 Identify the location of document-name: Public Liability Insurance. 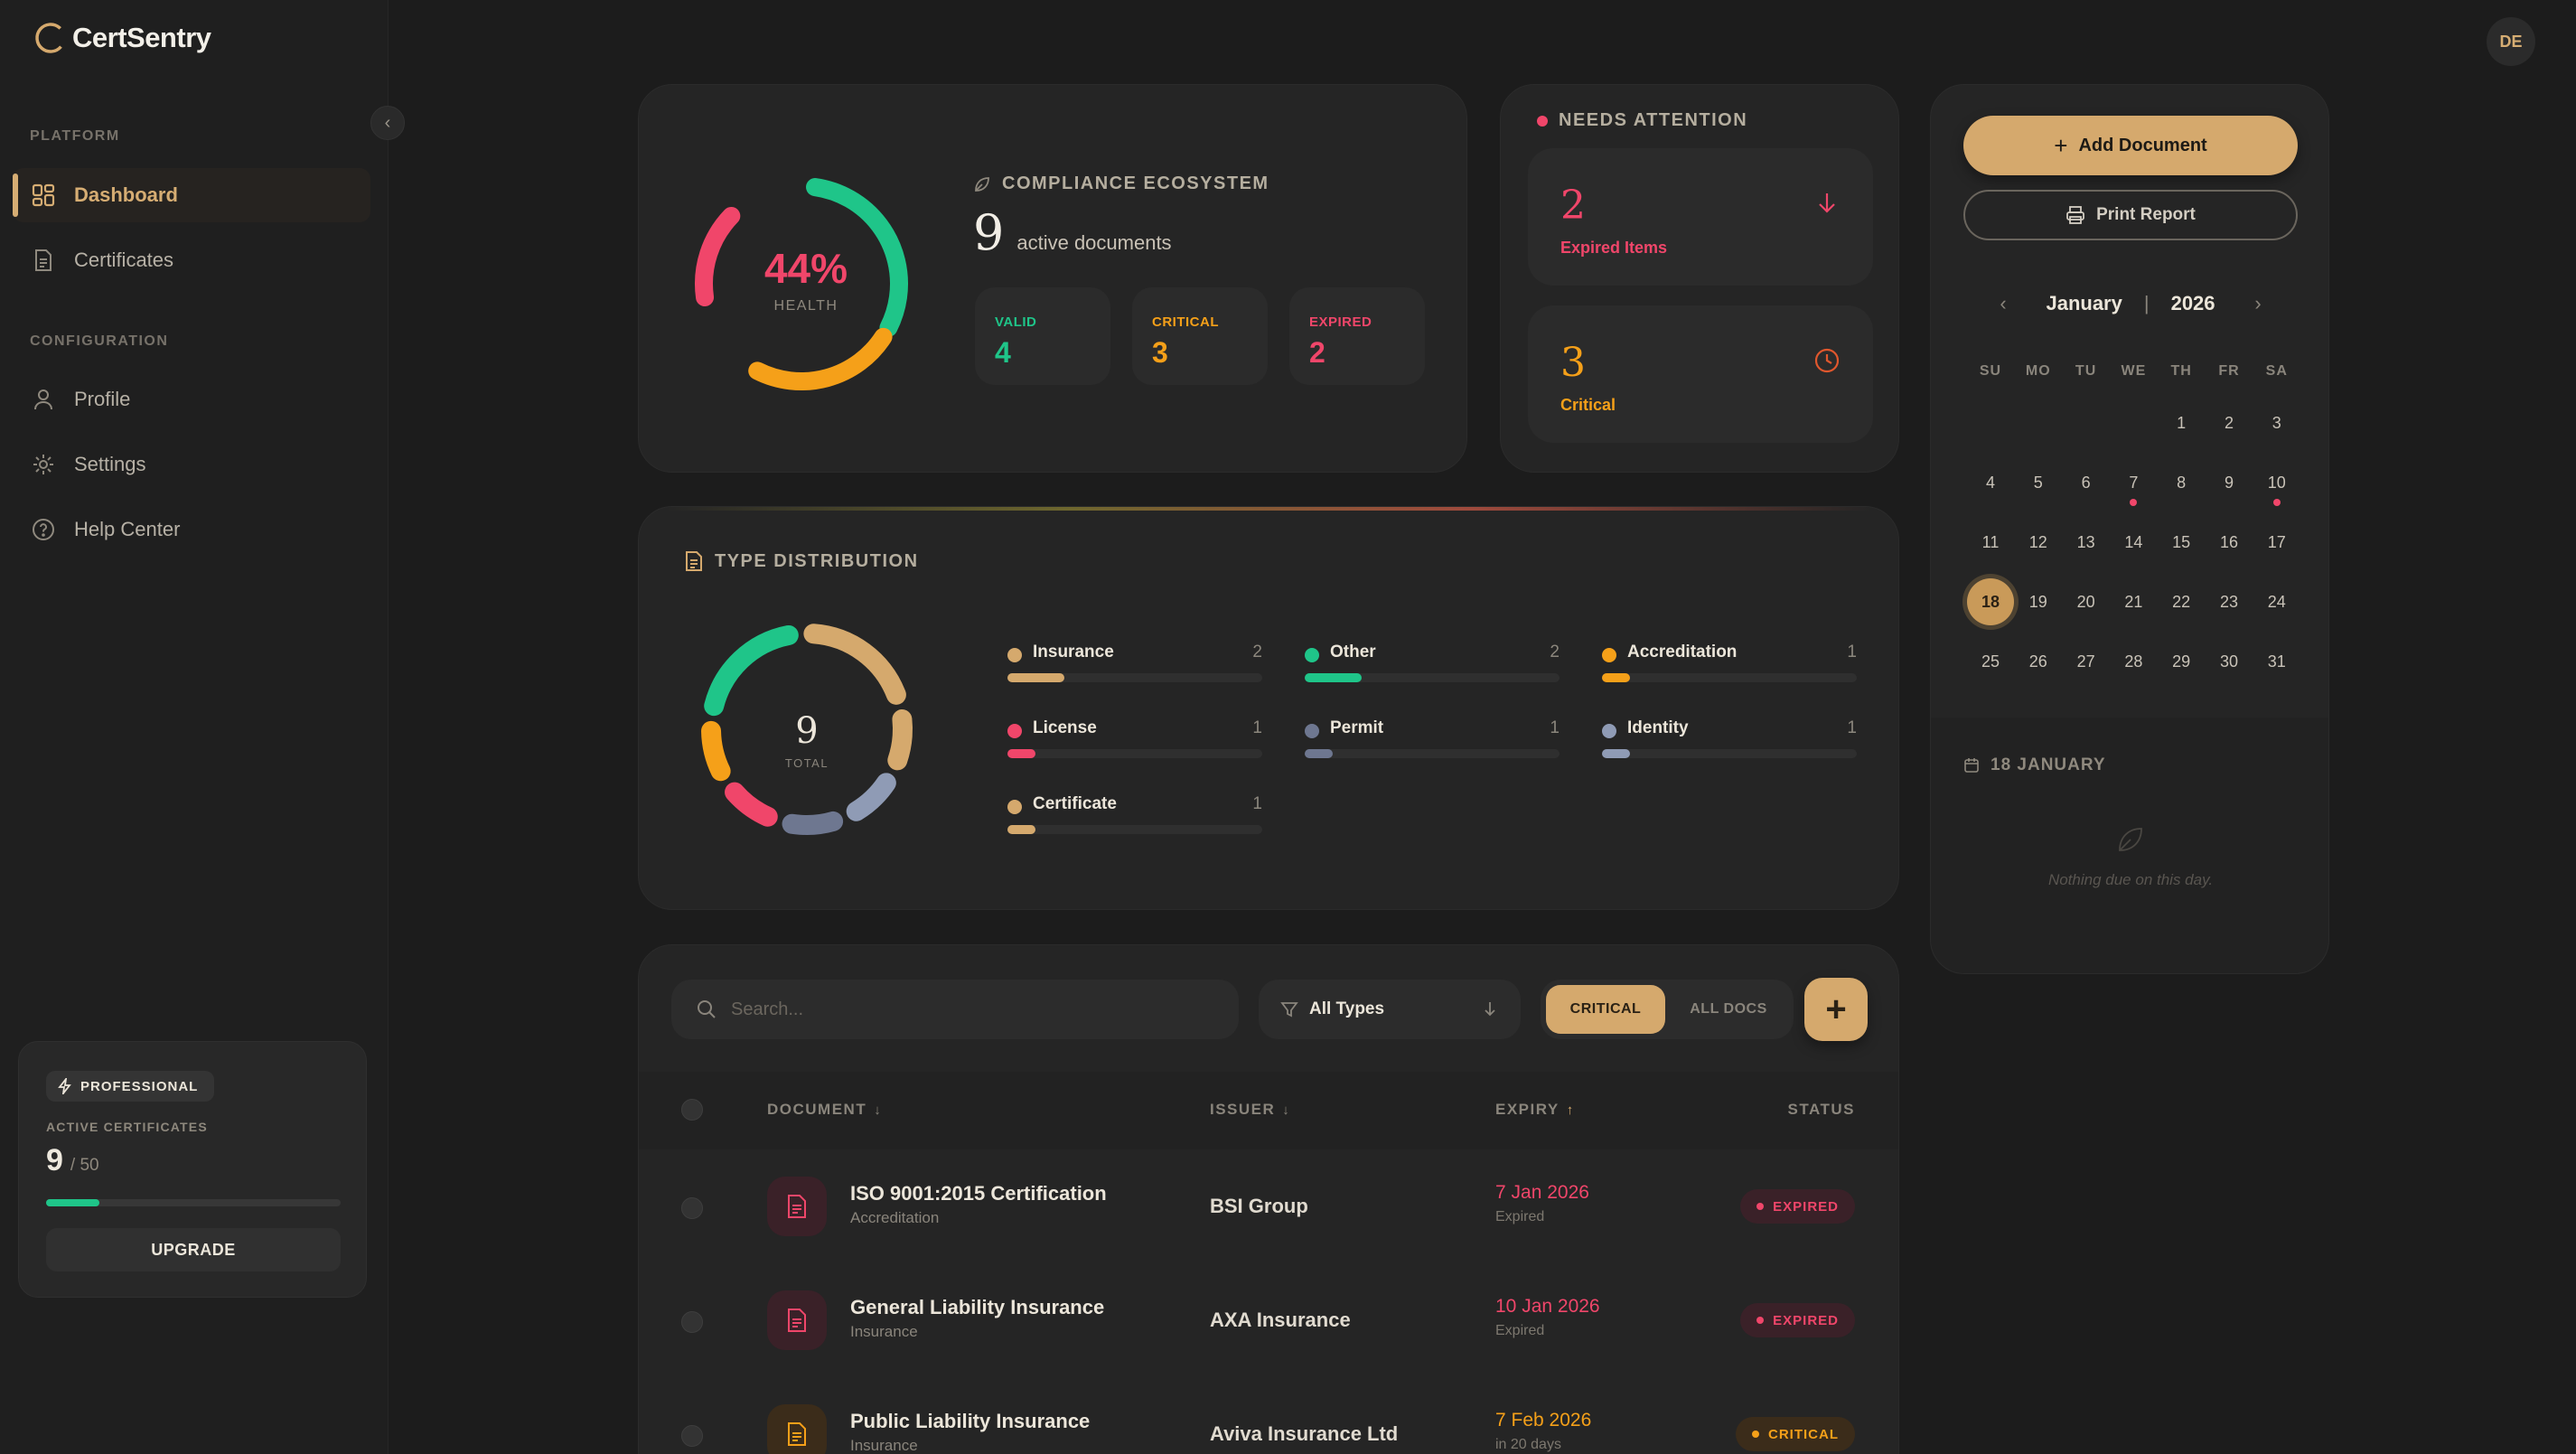
(970, 1421).